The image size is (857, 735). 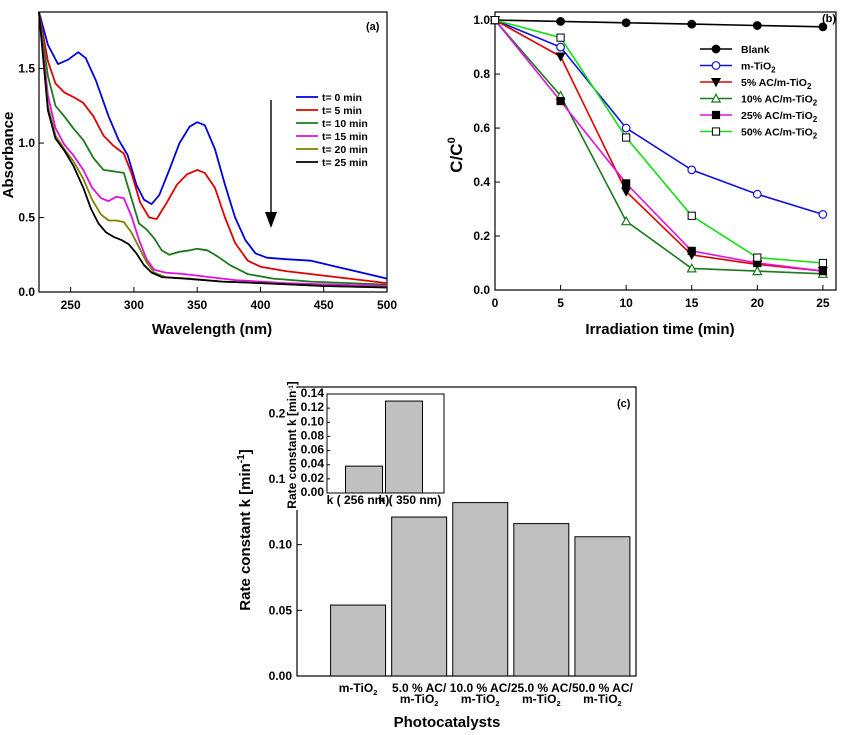 I want to click on panel-b-xtick-label: 5, so click(x=560, y=303).